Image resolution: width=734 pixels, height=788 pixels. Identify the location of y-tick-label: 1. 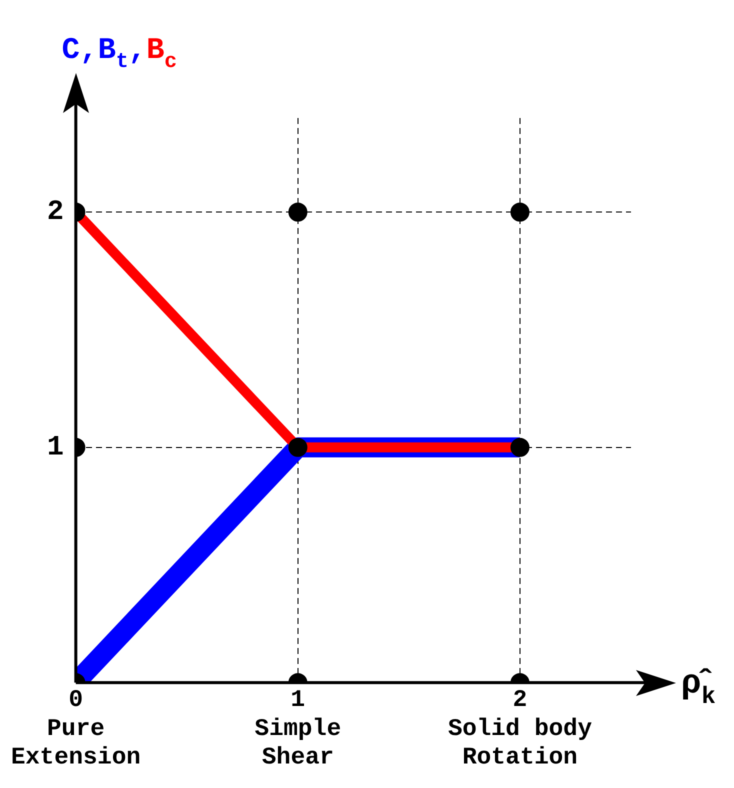
(55, 448).